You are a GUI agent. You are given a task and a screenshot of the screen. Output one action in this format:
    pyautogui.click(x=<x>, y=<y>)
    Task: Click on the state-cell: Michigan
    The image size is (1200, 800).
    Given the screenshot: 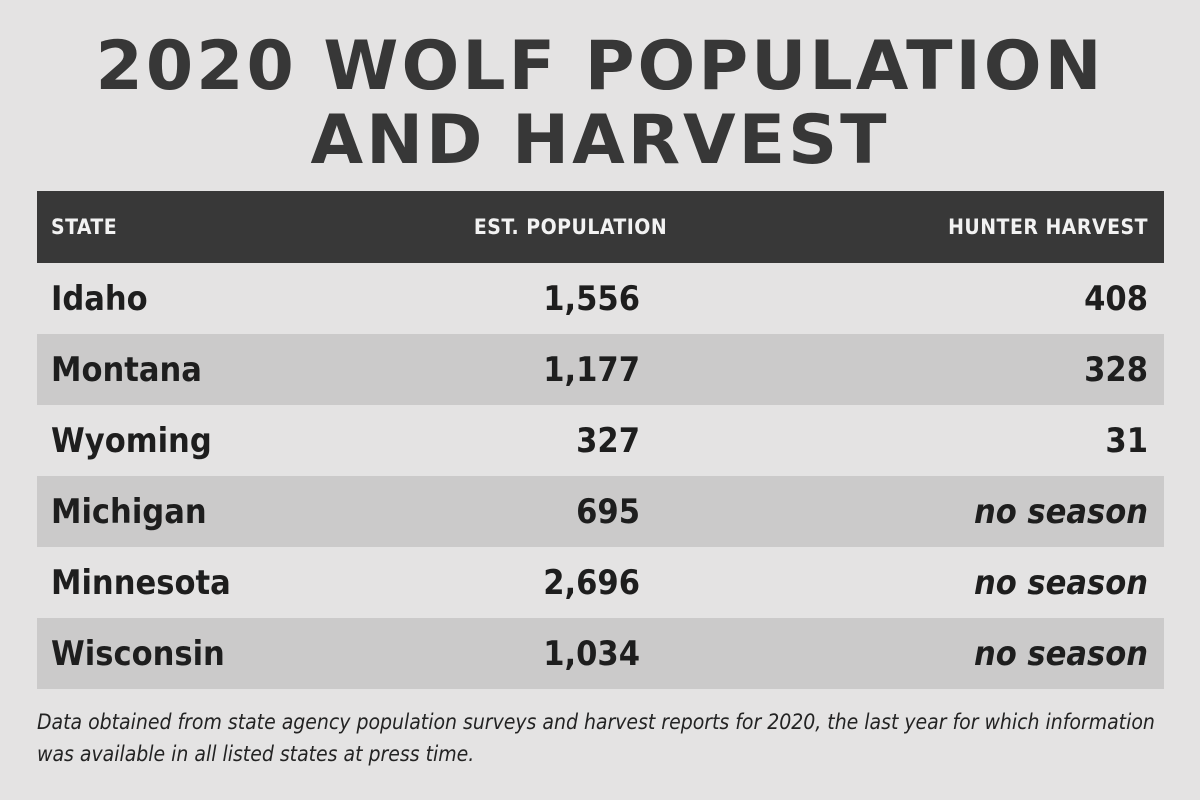 What is the action you would take?
    pyautogui.click(x=129, y=511)
    